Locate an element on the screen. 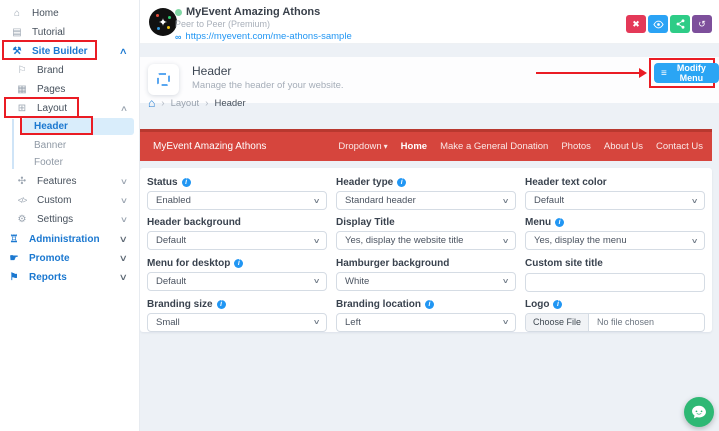 The height and width of the screenshot is (431, 719). breadcrumb-layout: Layout is located at coordinates (185, 103).